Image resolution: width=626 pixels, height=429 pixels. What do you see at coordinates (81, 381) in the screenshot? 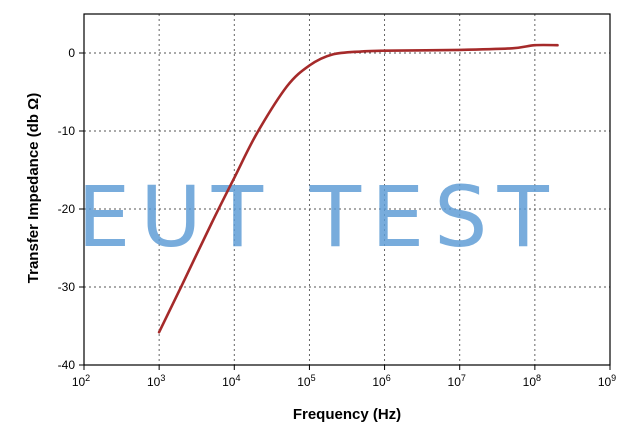
I see `x-tick-label: 10²` at bounding box center [81, 381].